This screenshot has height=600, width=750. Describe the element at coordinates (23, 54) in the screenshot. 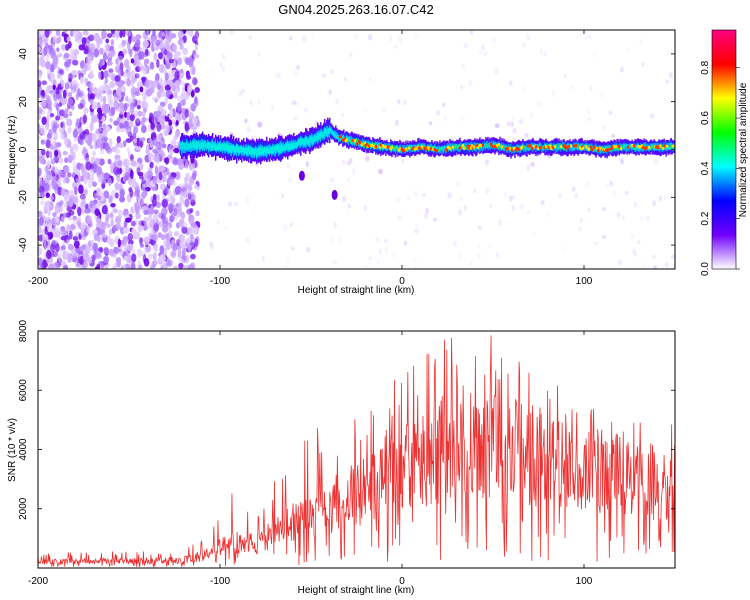

I see `y-tick-label: 40` at that location.